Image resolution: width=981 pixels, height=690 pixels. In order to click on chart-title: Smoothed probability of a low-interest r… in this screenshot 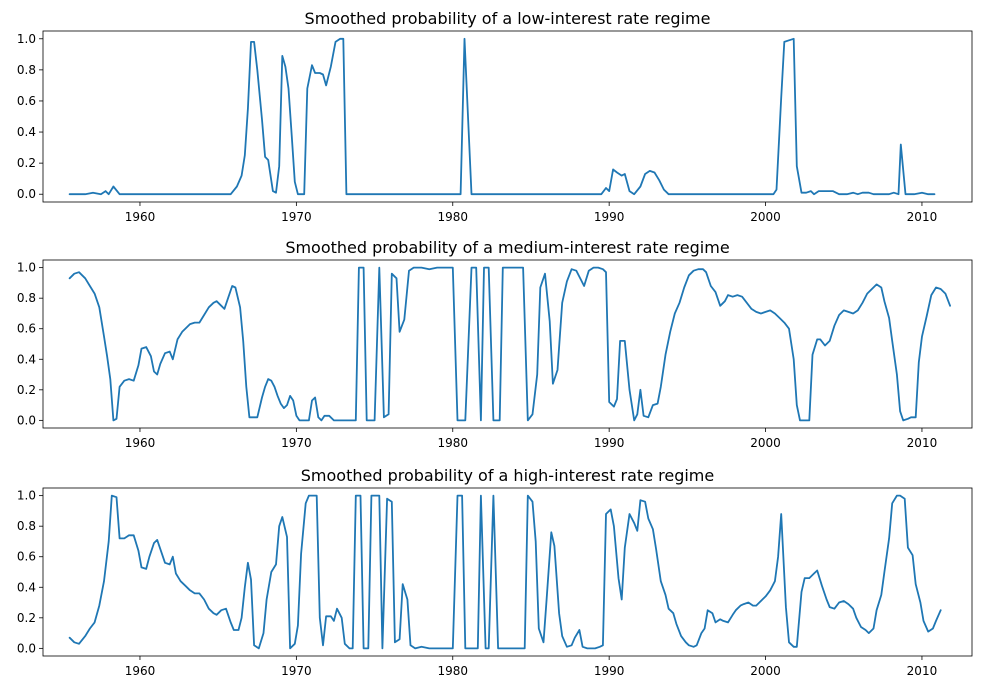, I will do `click(508, 18)`.